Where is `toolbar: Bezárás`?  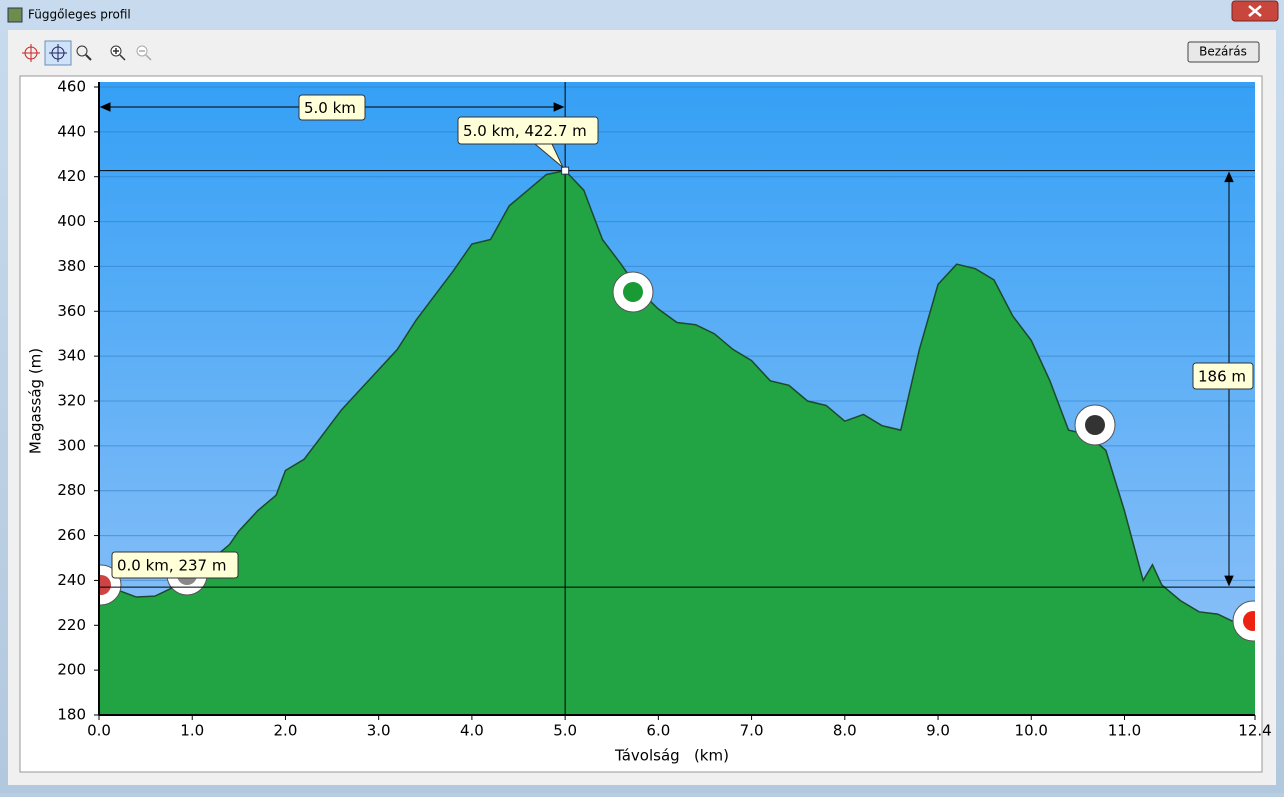 toolbar: Bezárás is located at coordinates (641, 53).